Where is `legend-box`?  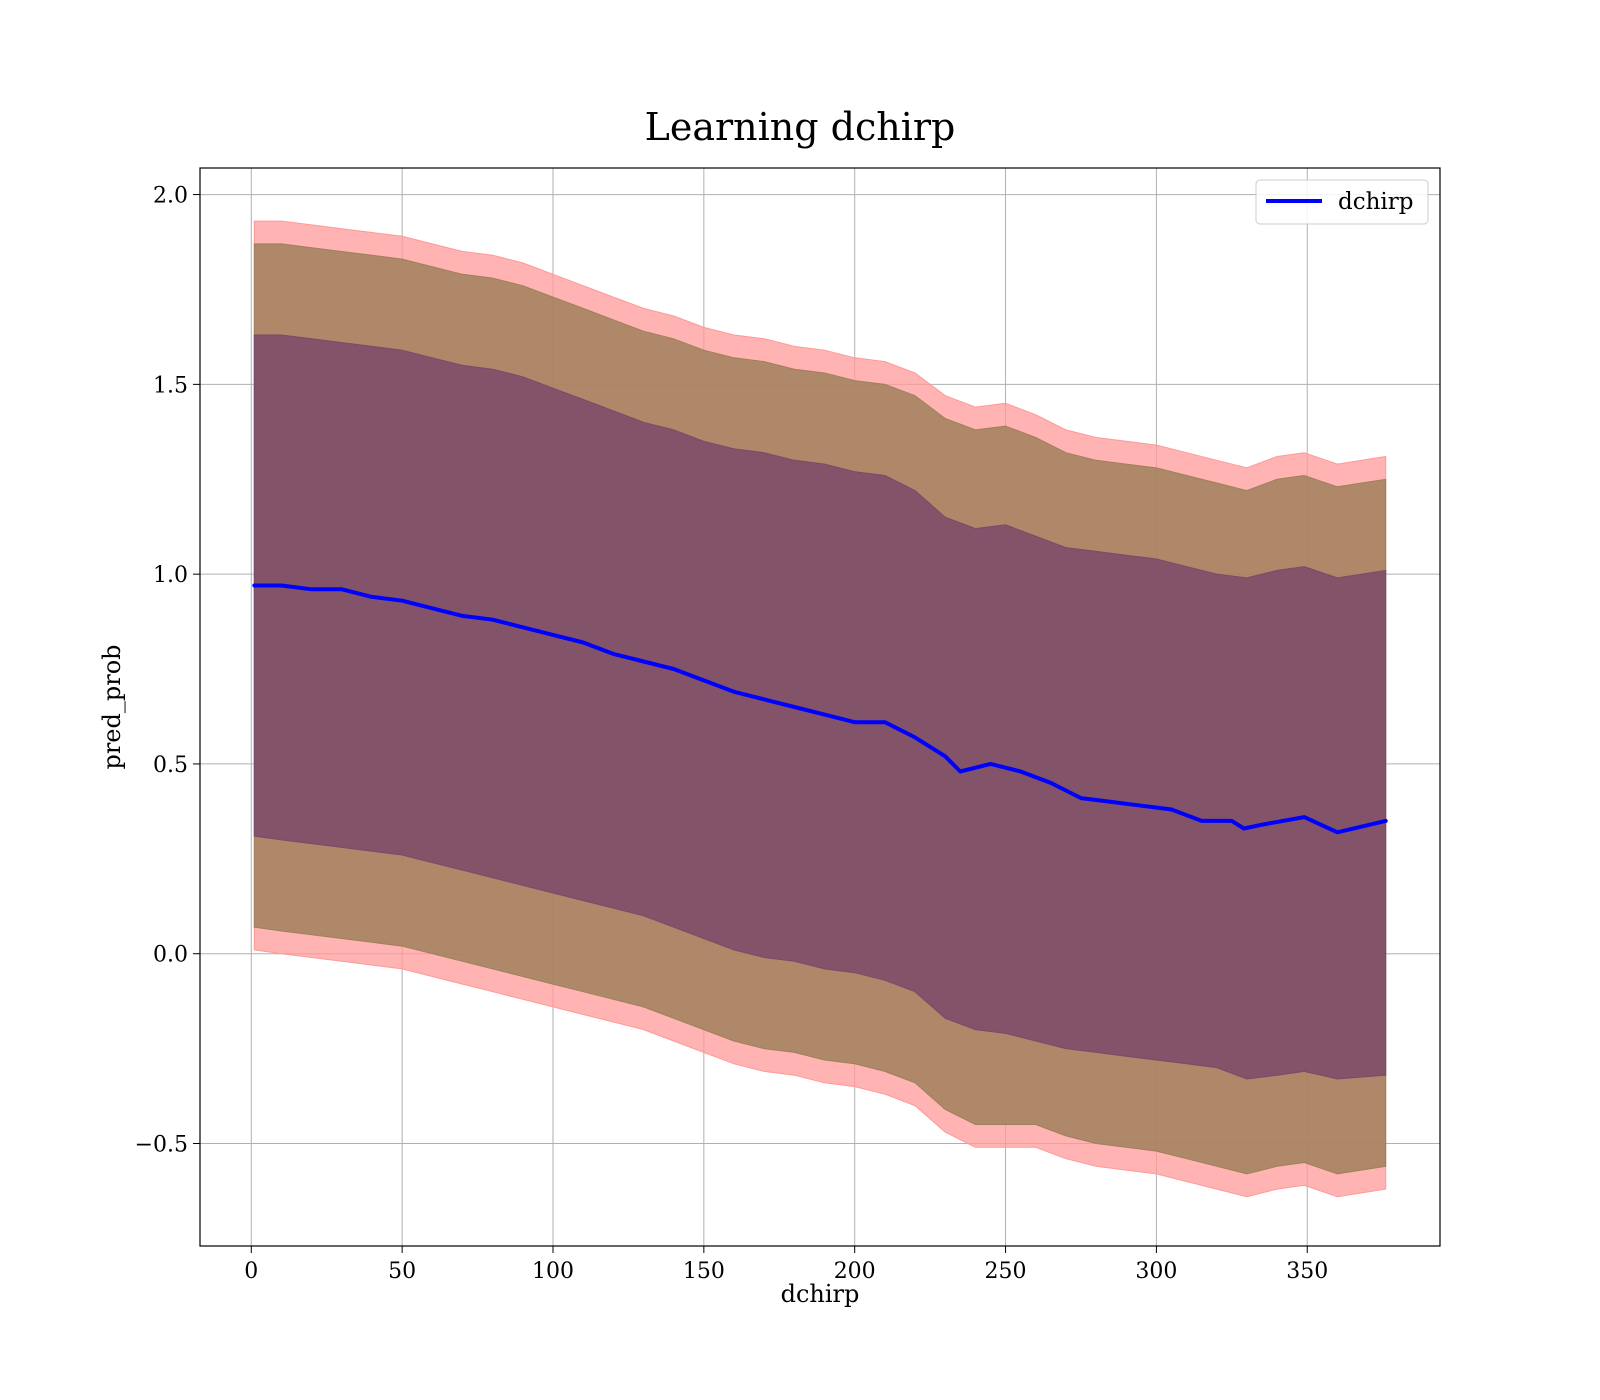 legend-box is located at coordinates (1342, 202).